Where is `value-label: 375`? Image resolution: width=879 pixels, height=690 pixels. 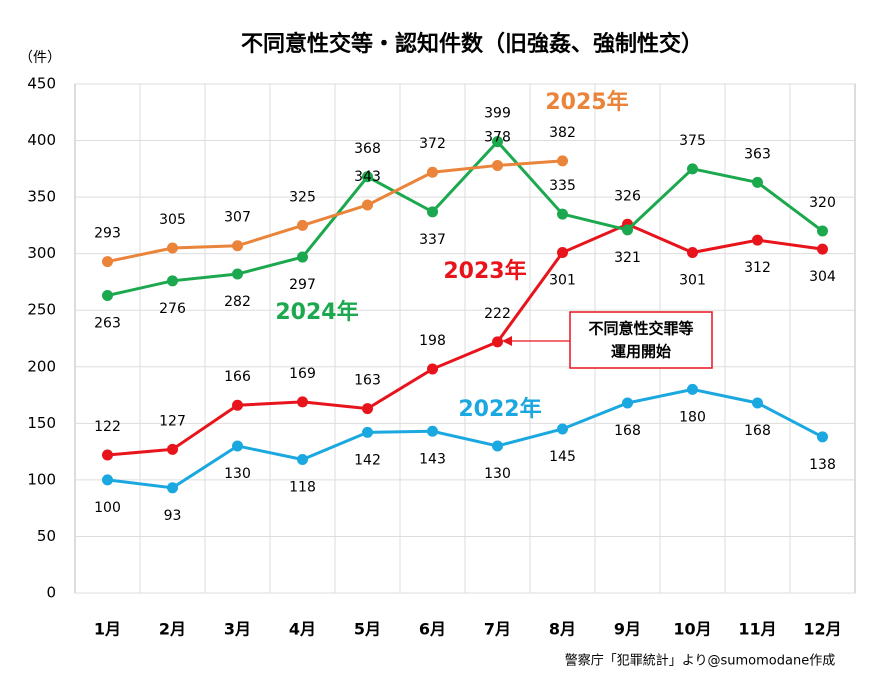 value-label: 375 is located at coordinates (692, 141).